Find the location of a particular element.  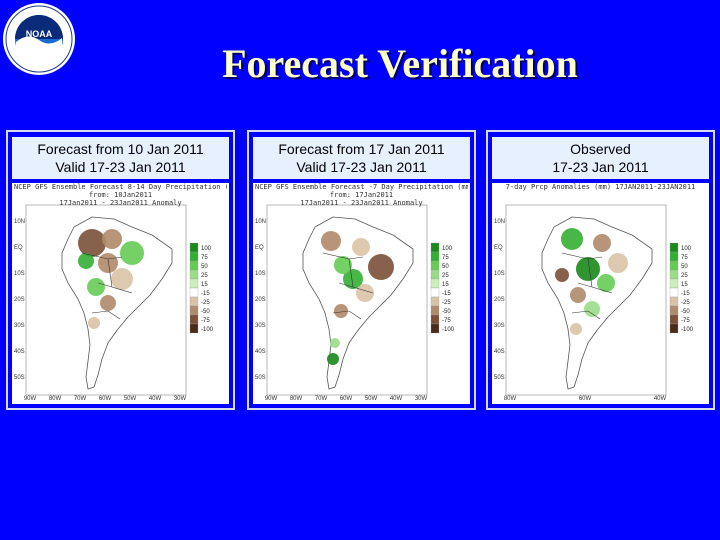

lon-label: 90W is located at coordinates (271, 399).